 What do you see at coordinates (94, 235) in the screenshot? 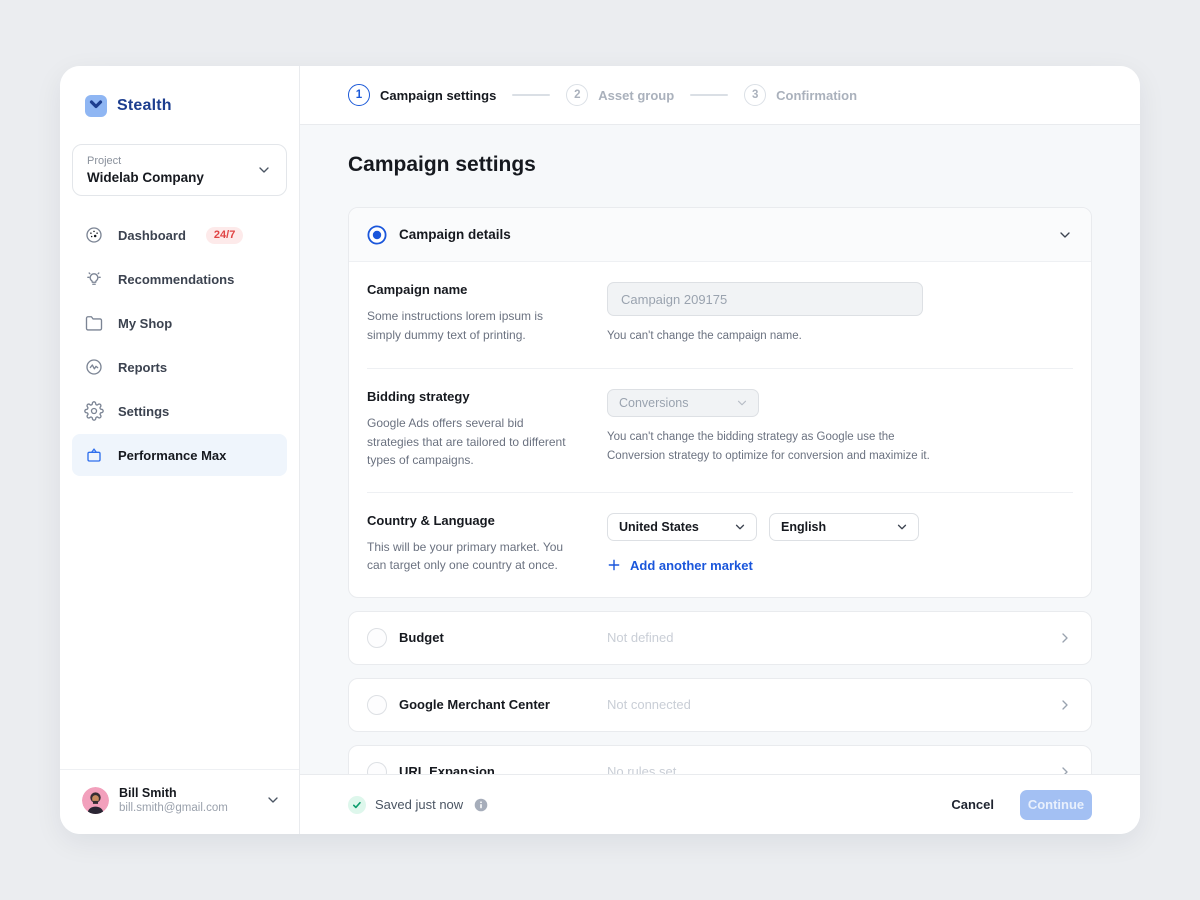
I see `dashboard-icon` at bounding box center [94, 235].